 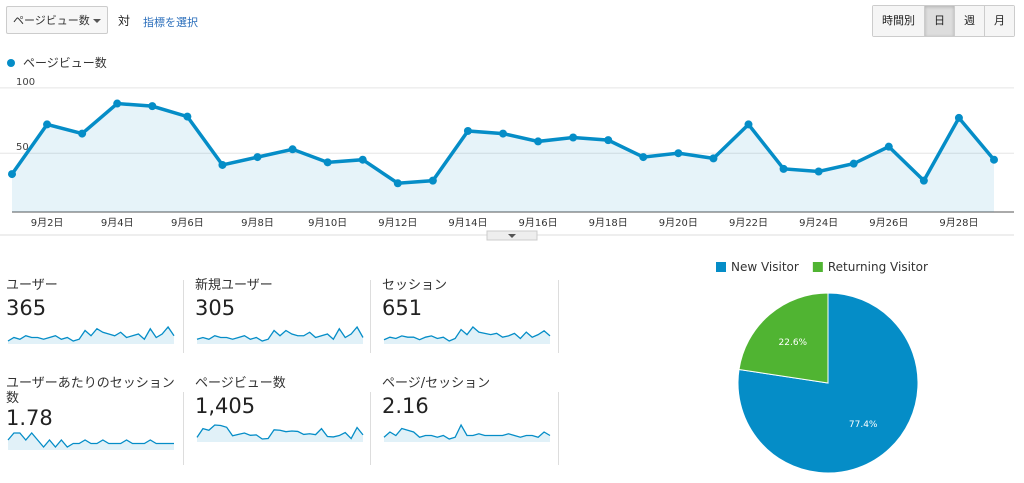 I want to click on metric-tile: セッション 651, so click(x=470, y=318).